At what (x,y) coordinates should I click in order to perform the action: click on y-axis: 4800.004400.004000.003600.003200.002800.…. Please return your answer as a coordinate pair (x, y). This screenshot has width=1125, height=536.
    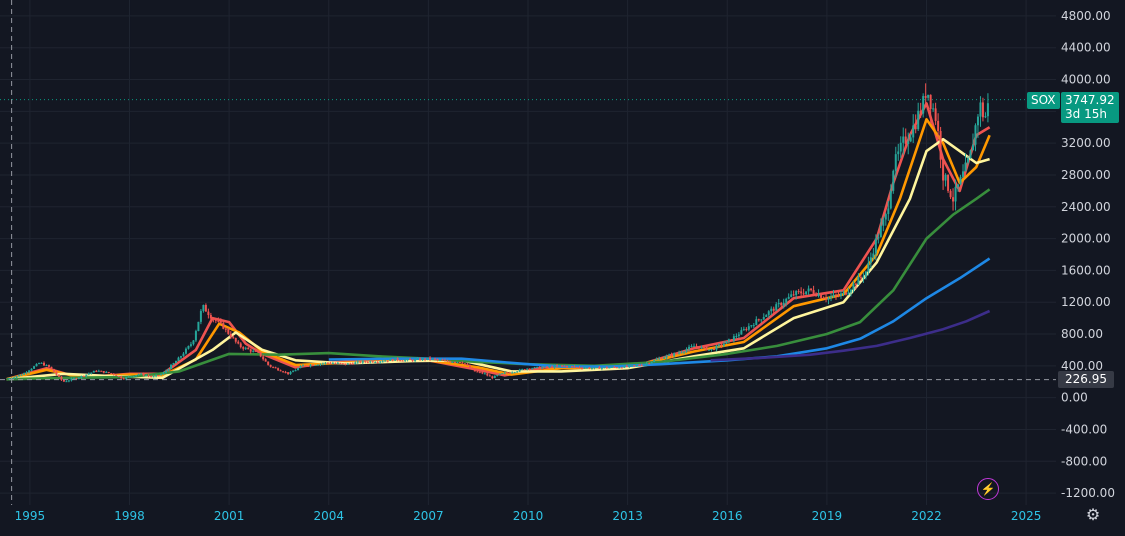
    Looking at the image, I should click on (1088, 254).